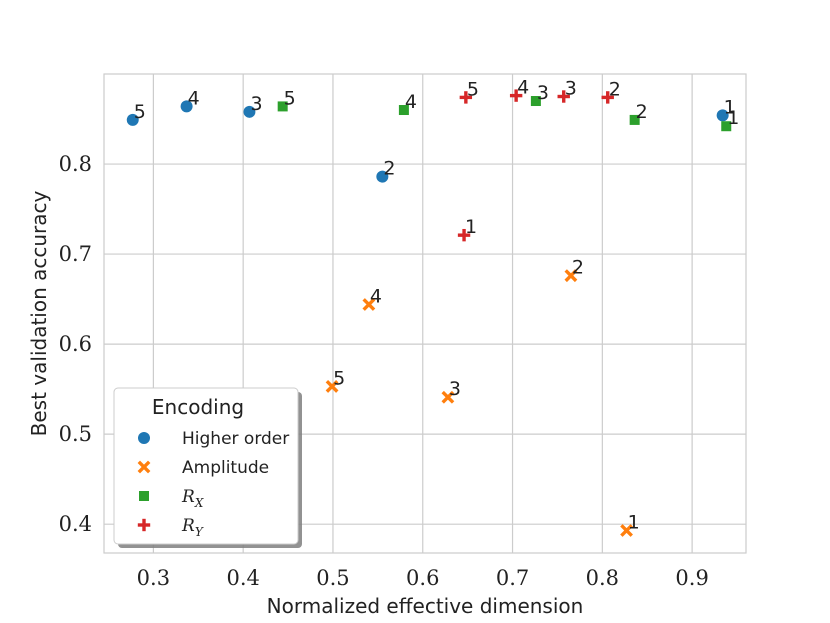 The image size is (830, 623). I want to click on legend-label: Amplitude, so click(225, 468).